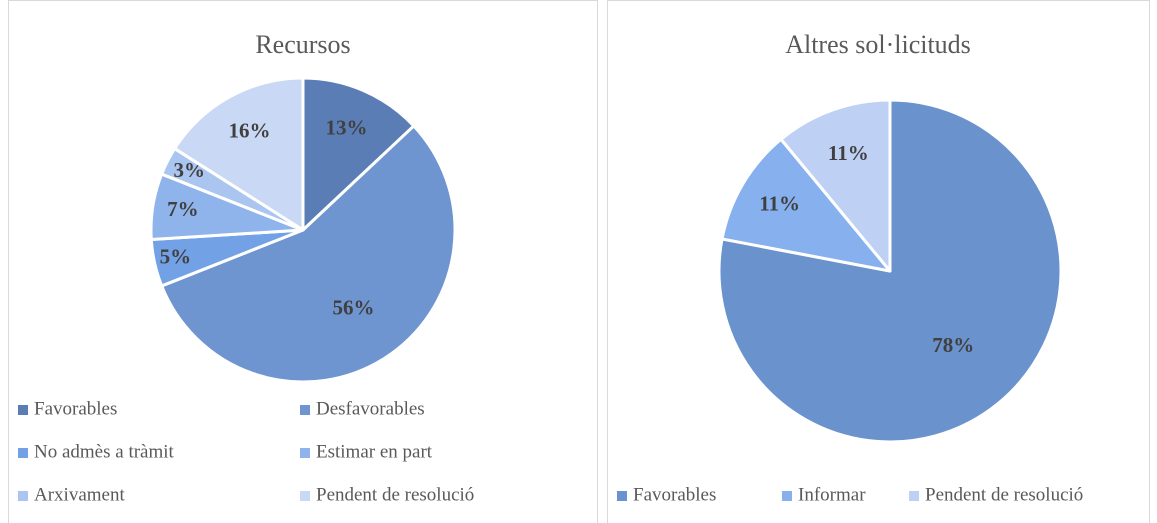 The width and height of the screenshot is (1157, 523). What do you see at coordinates (374, 451) in the screenshot?
I see `legend-label: Estimar en part` at bounding box center [374, 451].